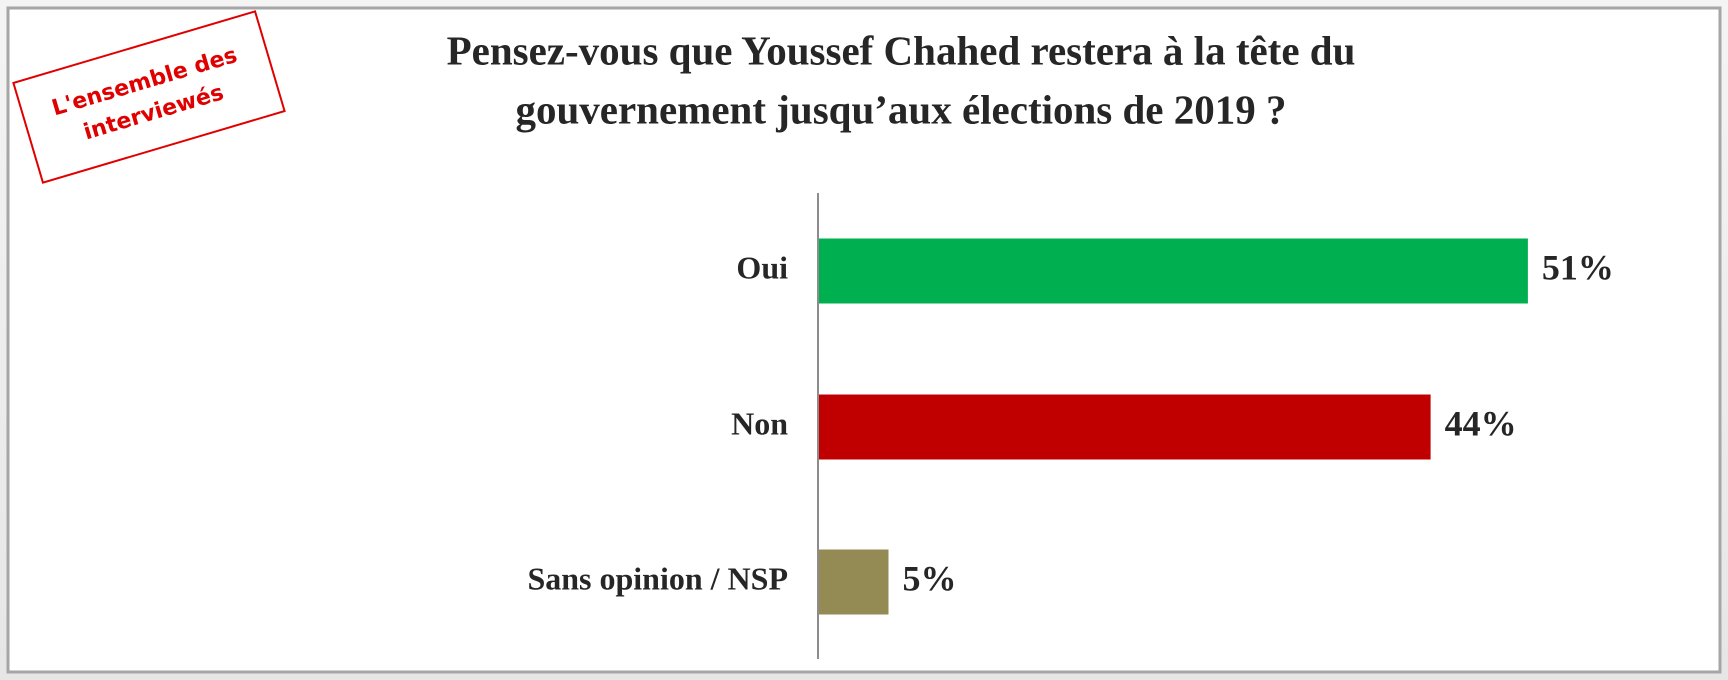  I want to click on category-label: Sans opinion / NSP, so click(657, 578).